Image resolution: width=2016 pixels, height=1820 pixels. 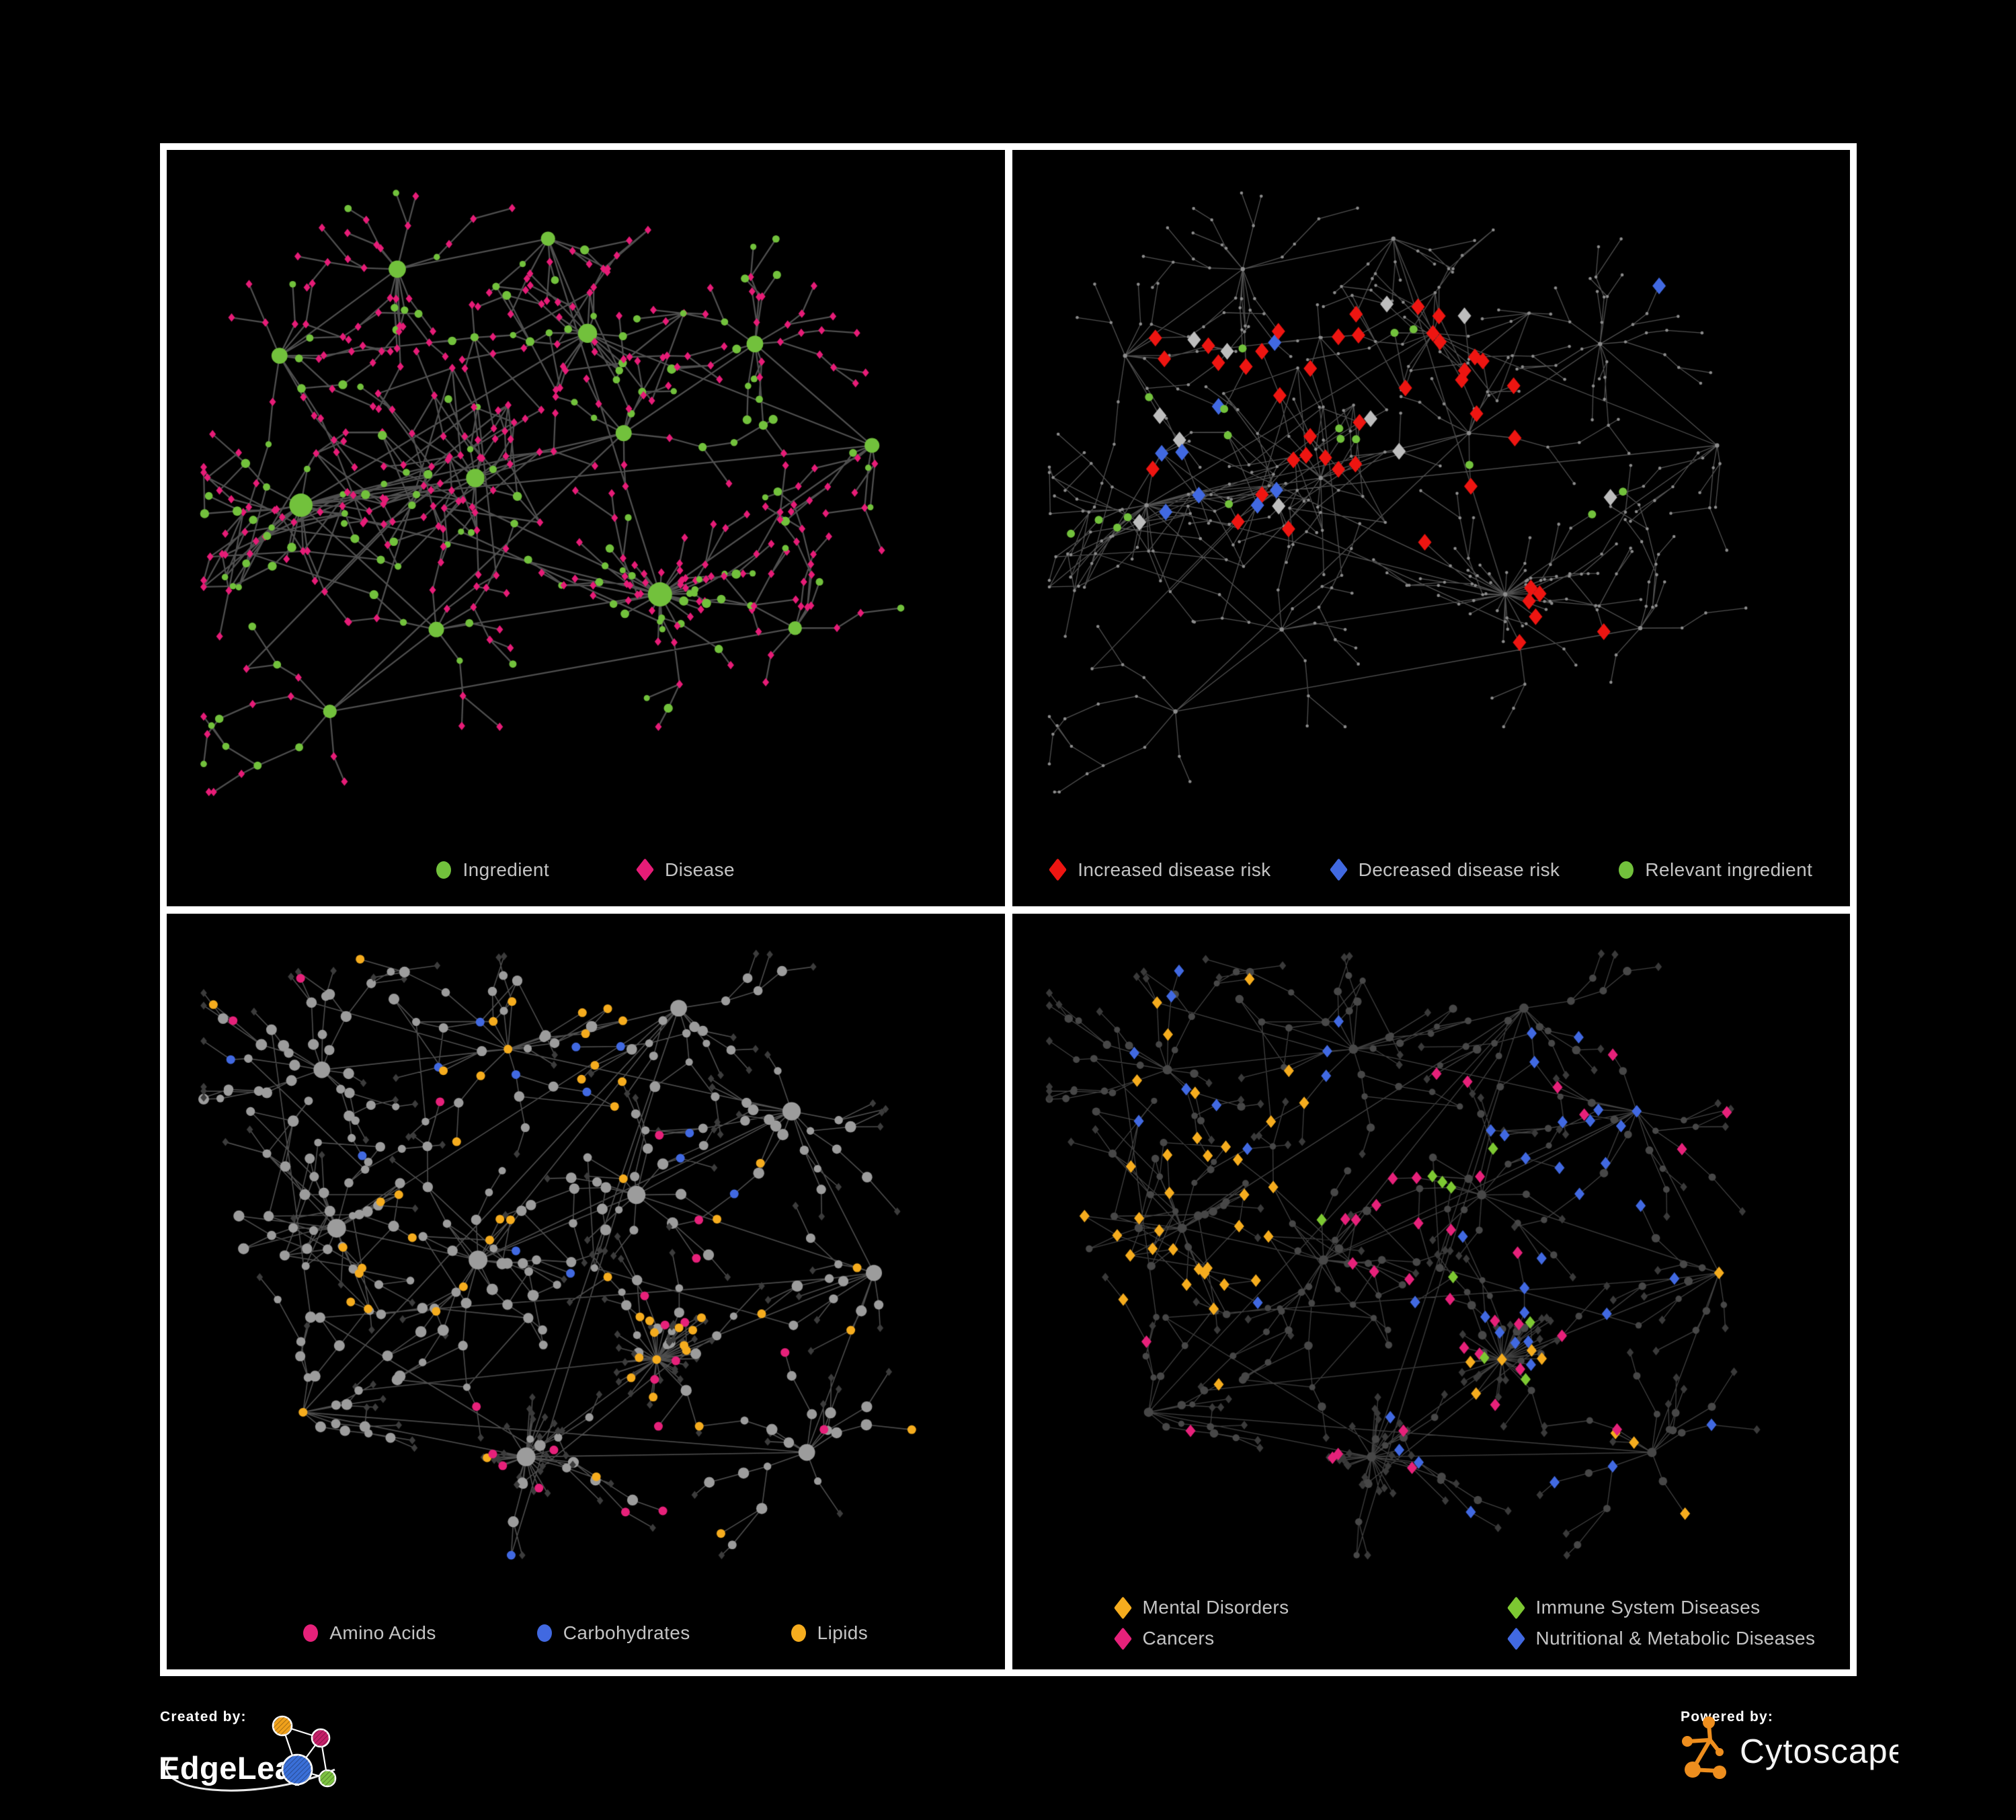 What do you see at coordinates (1727, 1717) in the screenshot?
I see `powered-by-label: Powered by:` at bounding box center [1727, 1717].